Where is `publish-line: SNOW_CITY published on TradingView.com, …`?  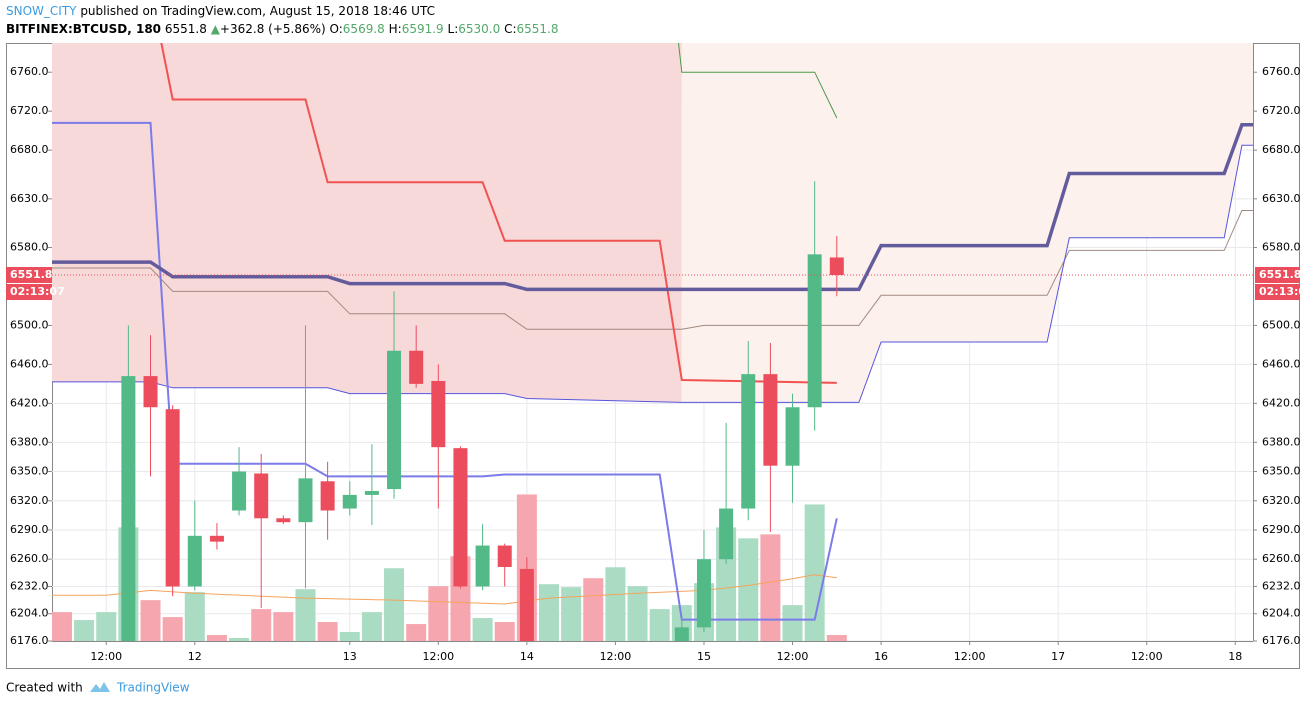 publish-line: SNOW_CITY published on TradingView.com, … is located at coordinates (220, 11).